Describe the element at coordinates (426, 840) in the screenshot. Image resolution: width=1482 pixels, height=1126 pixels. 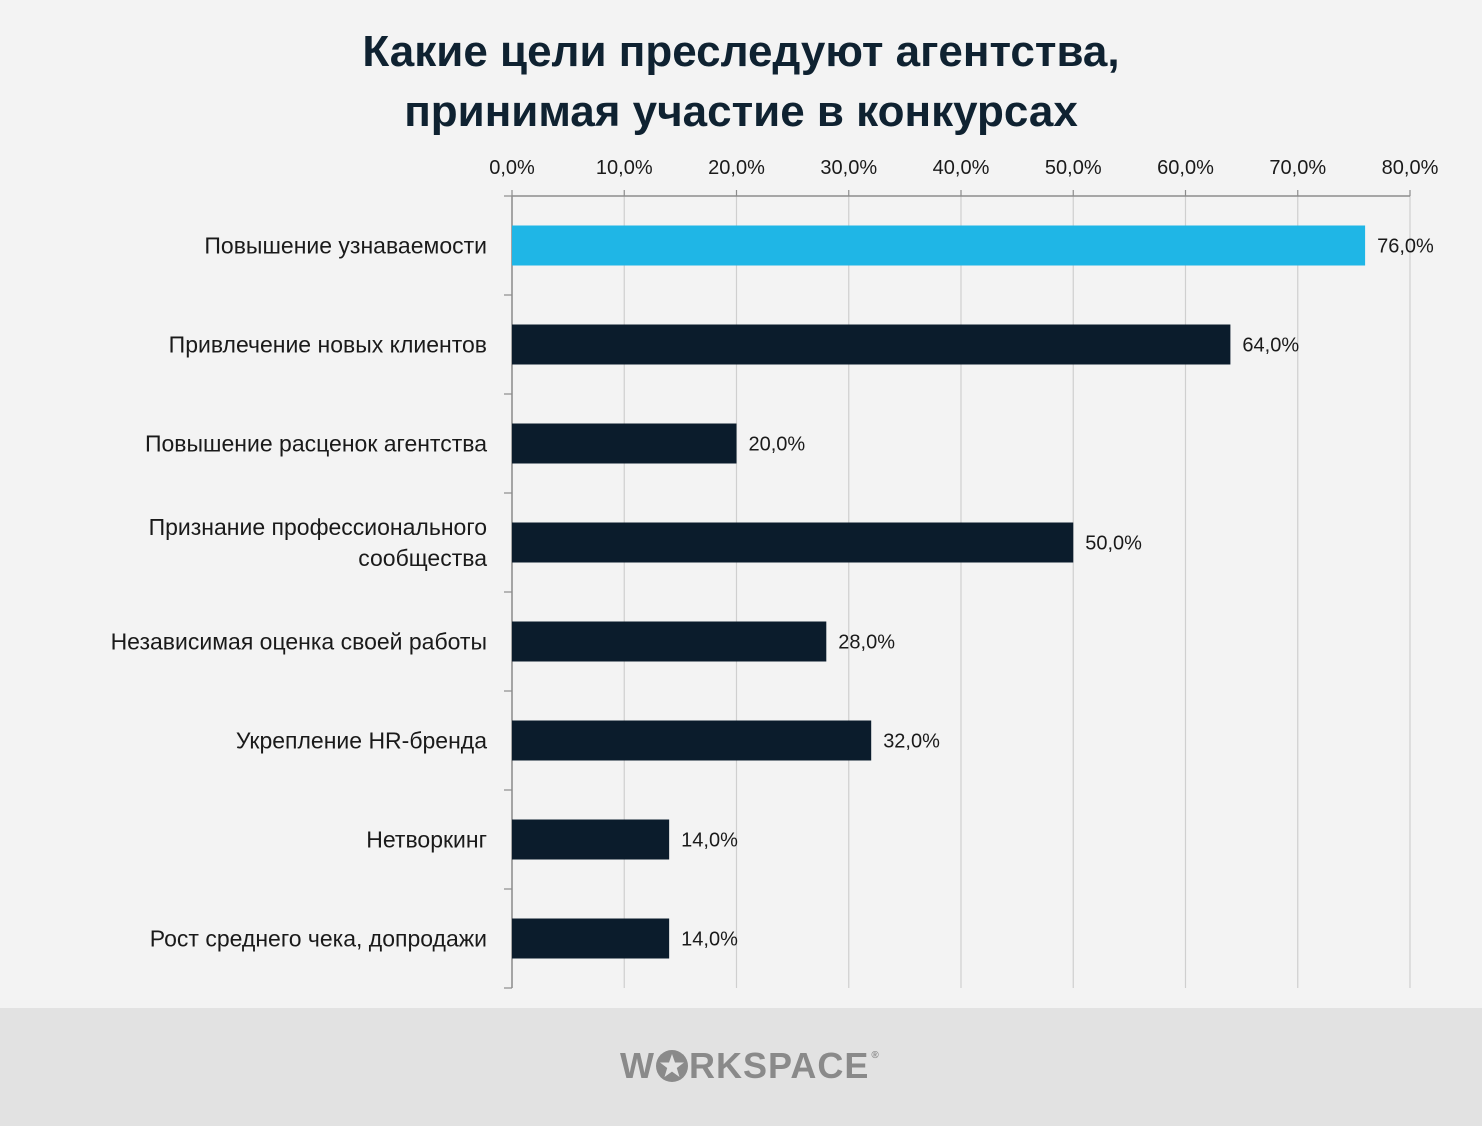
I see `category-label: Нетворкинг` at that location.